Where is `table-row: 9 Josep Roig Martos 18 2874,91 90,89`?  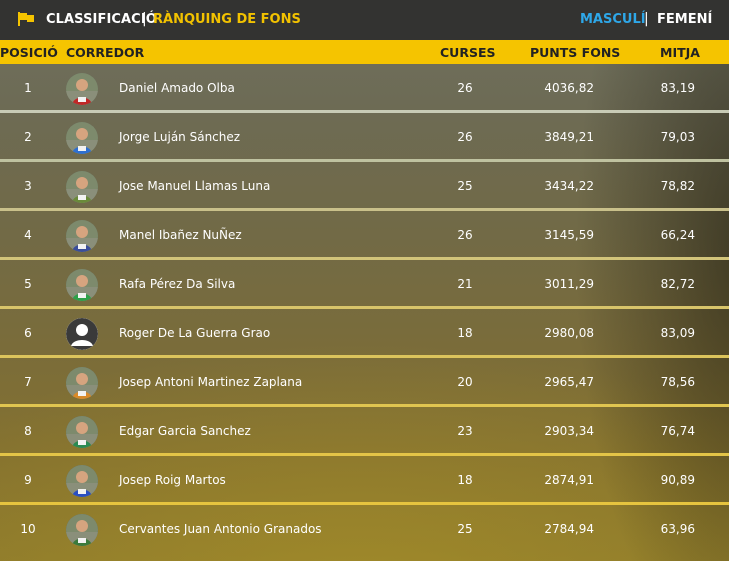 table-row: 9 Josep Roig Martos 18 2874,91 90,89 is located at coordinates (364, 480).